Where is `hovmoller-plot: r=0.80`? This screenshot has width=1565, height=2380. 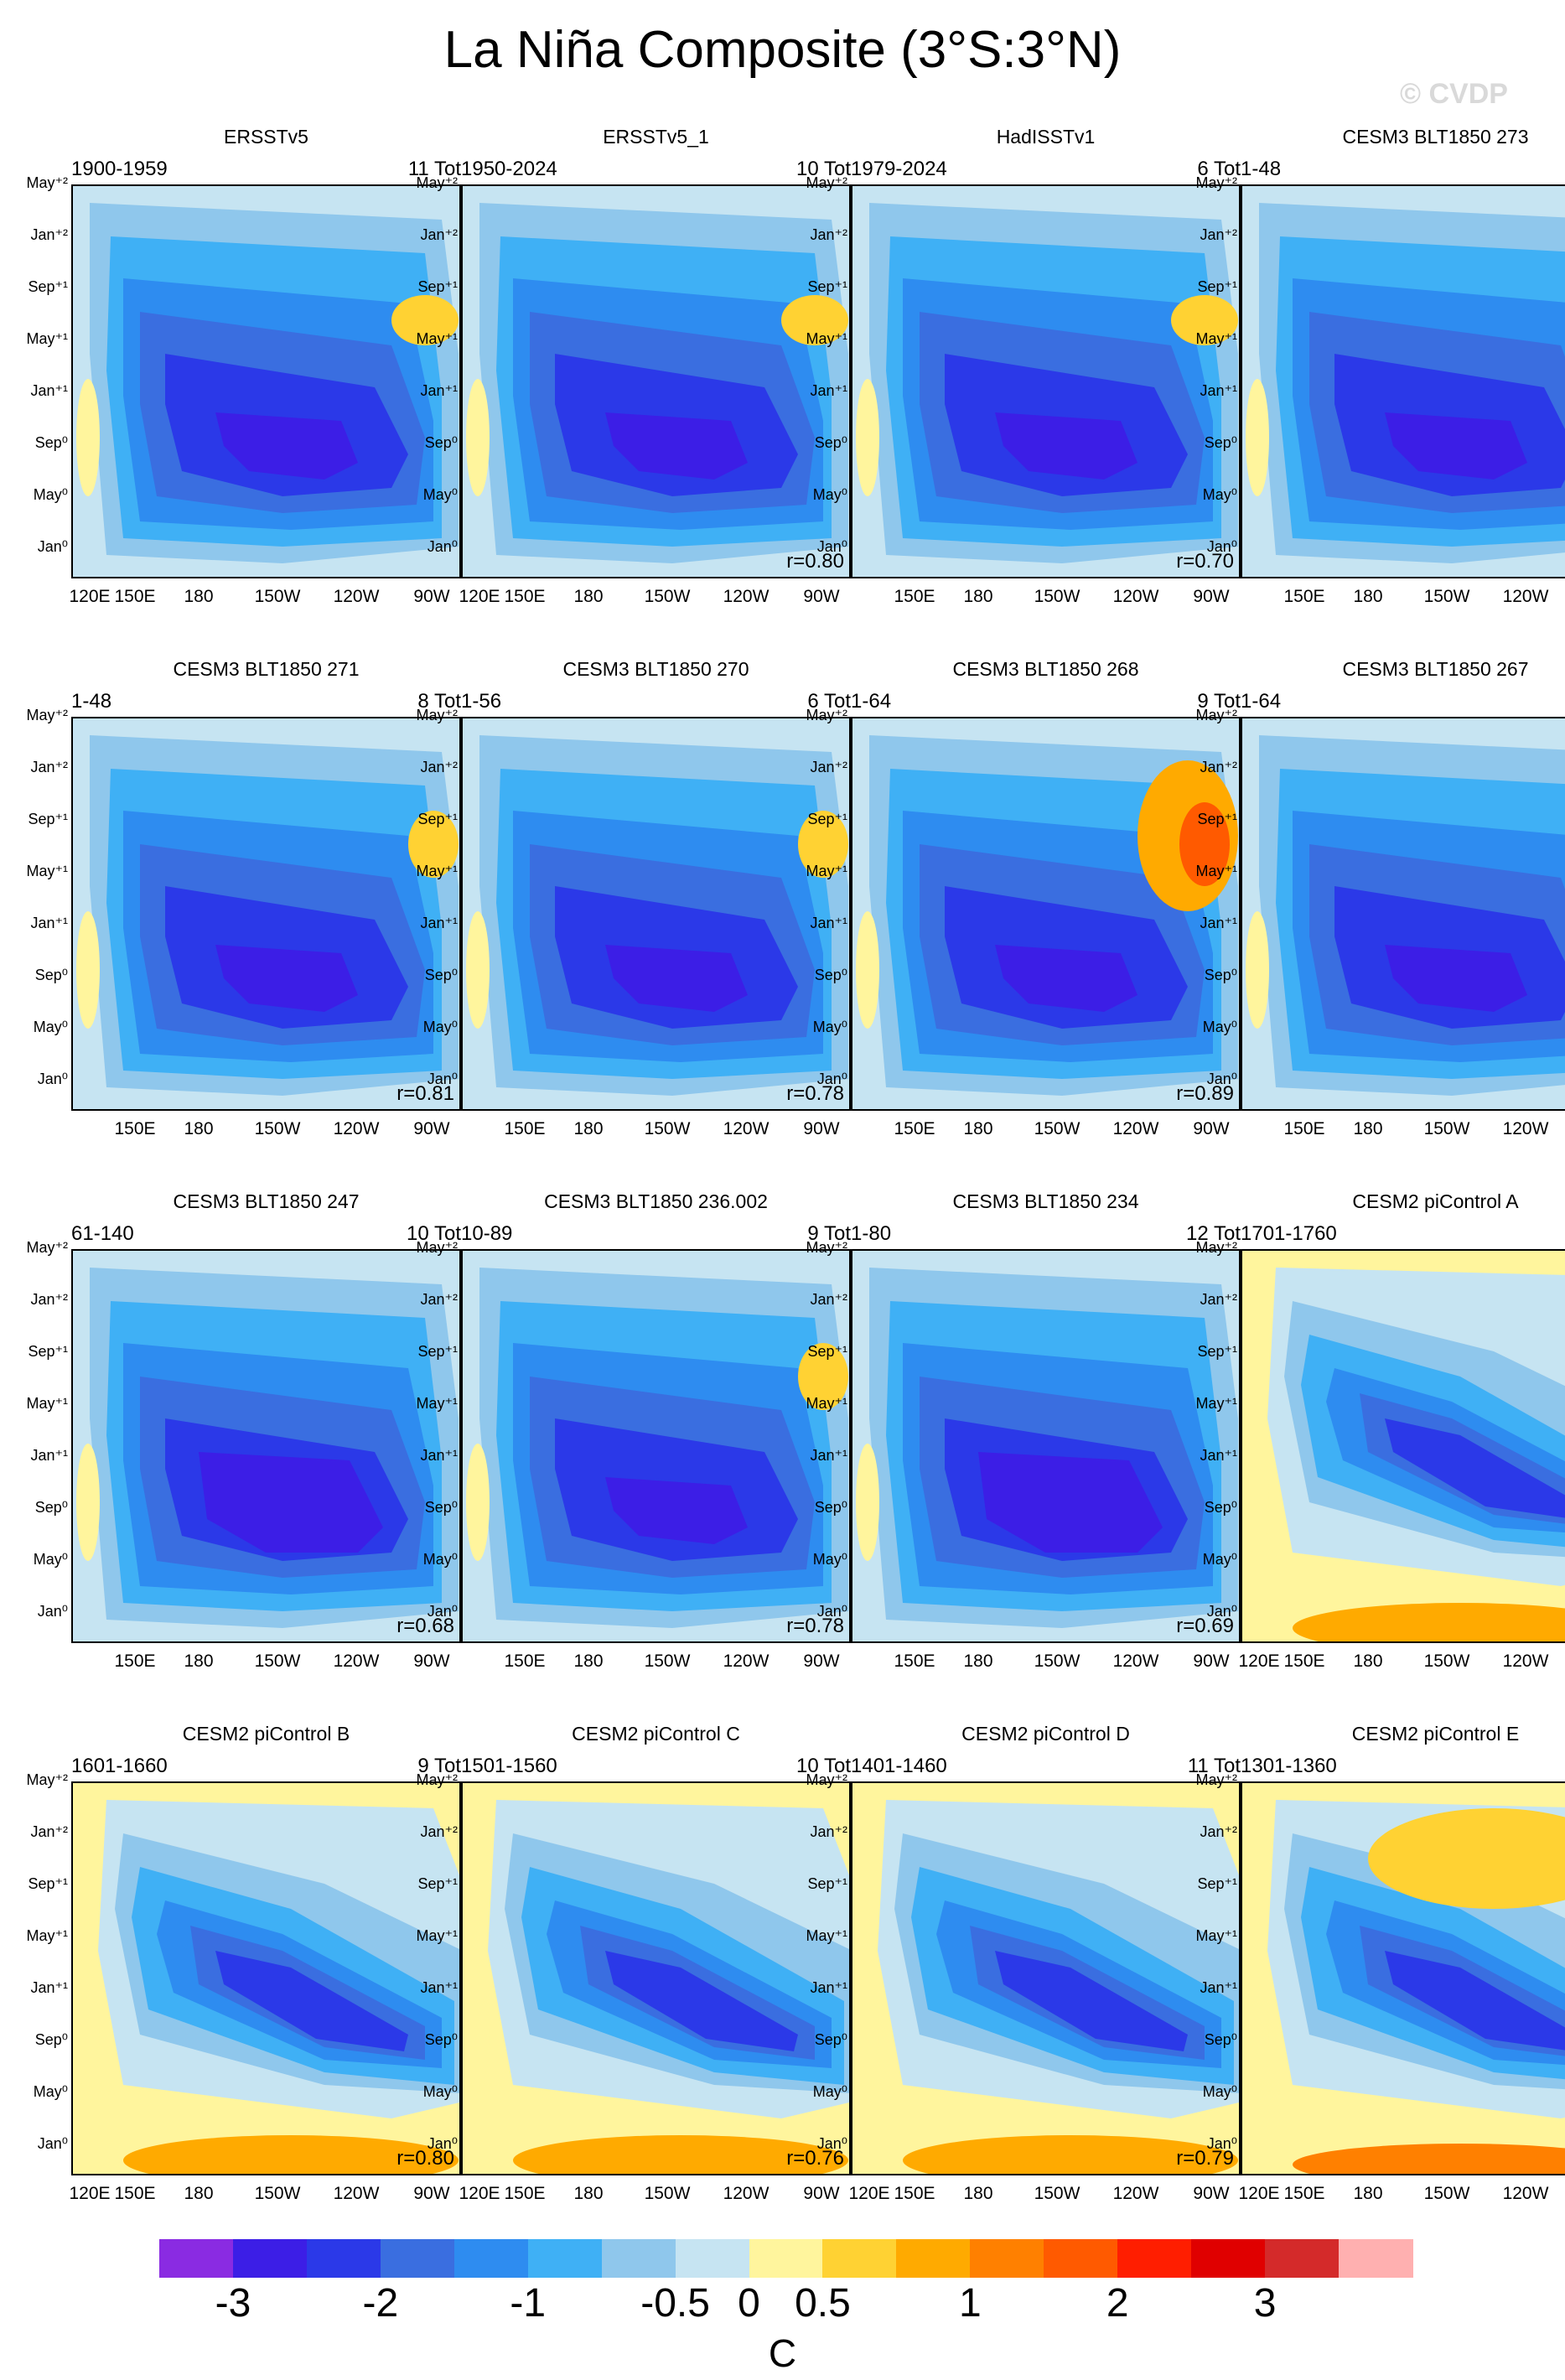
hovmoller-plot: r=0.80 is located at coordinates (266, 1978).